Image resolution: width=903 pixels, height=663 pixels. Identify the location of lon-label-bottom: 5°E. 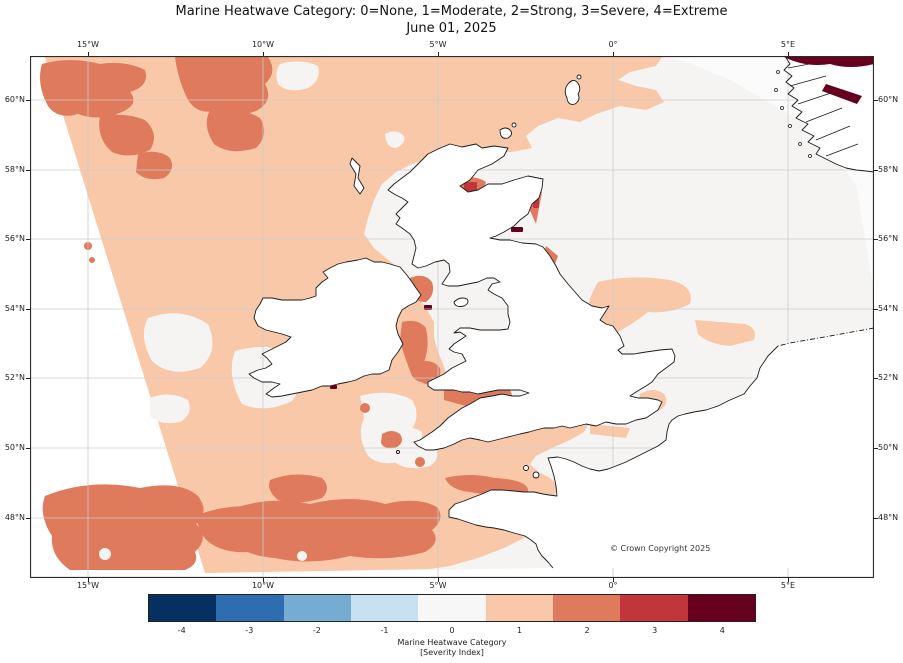
(788, 585).